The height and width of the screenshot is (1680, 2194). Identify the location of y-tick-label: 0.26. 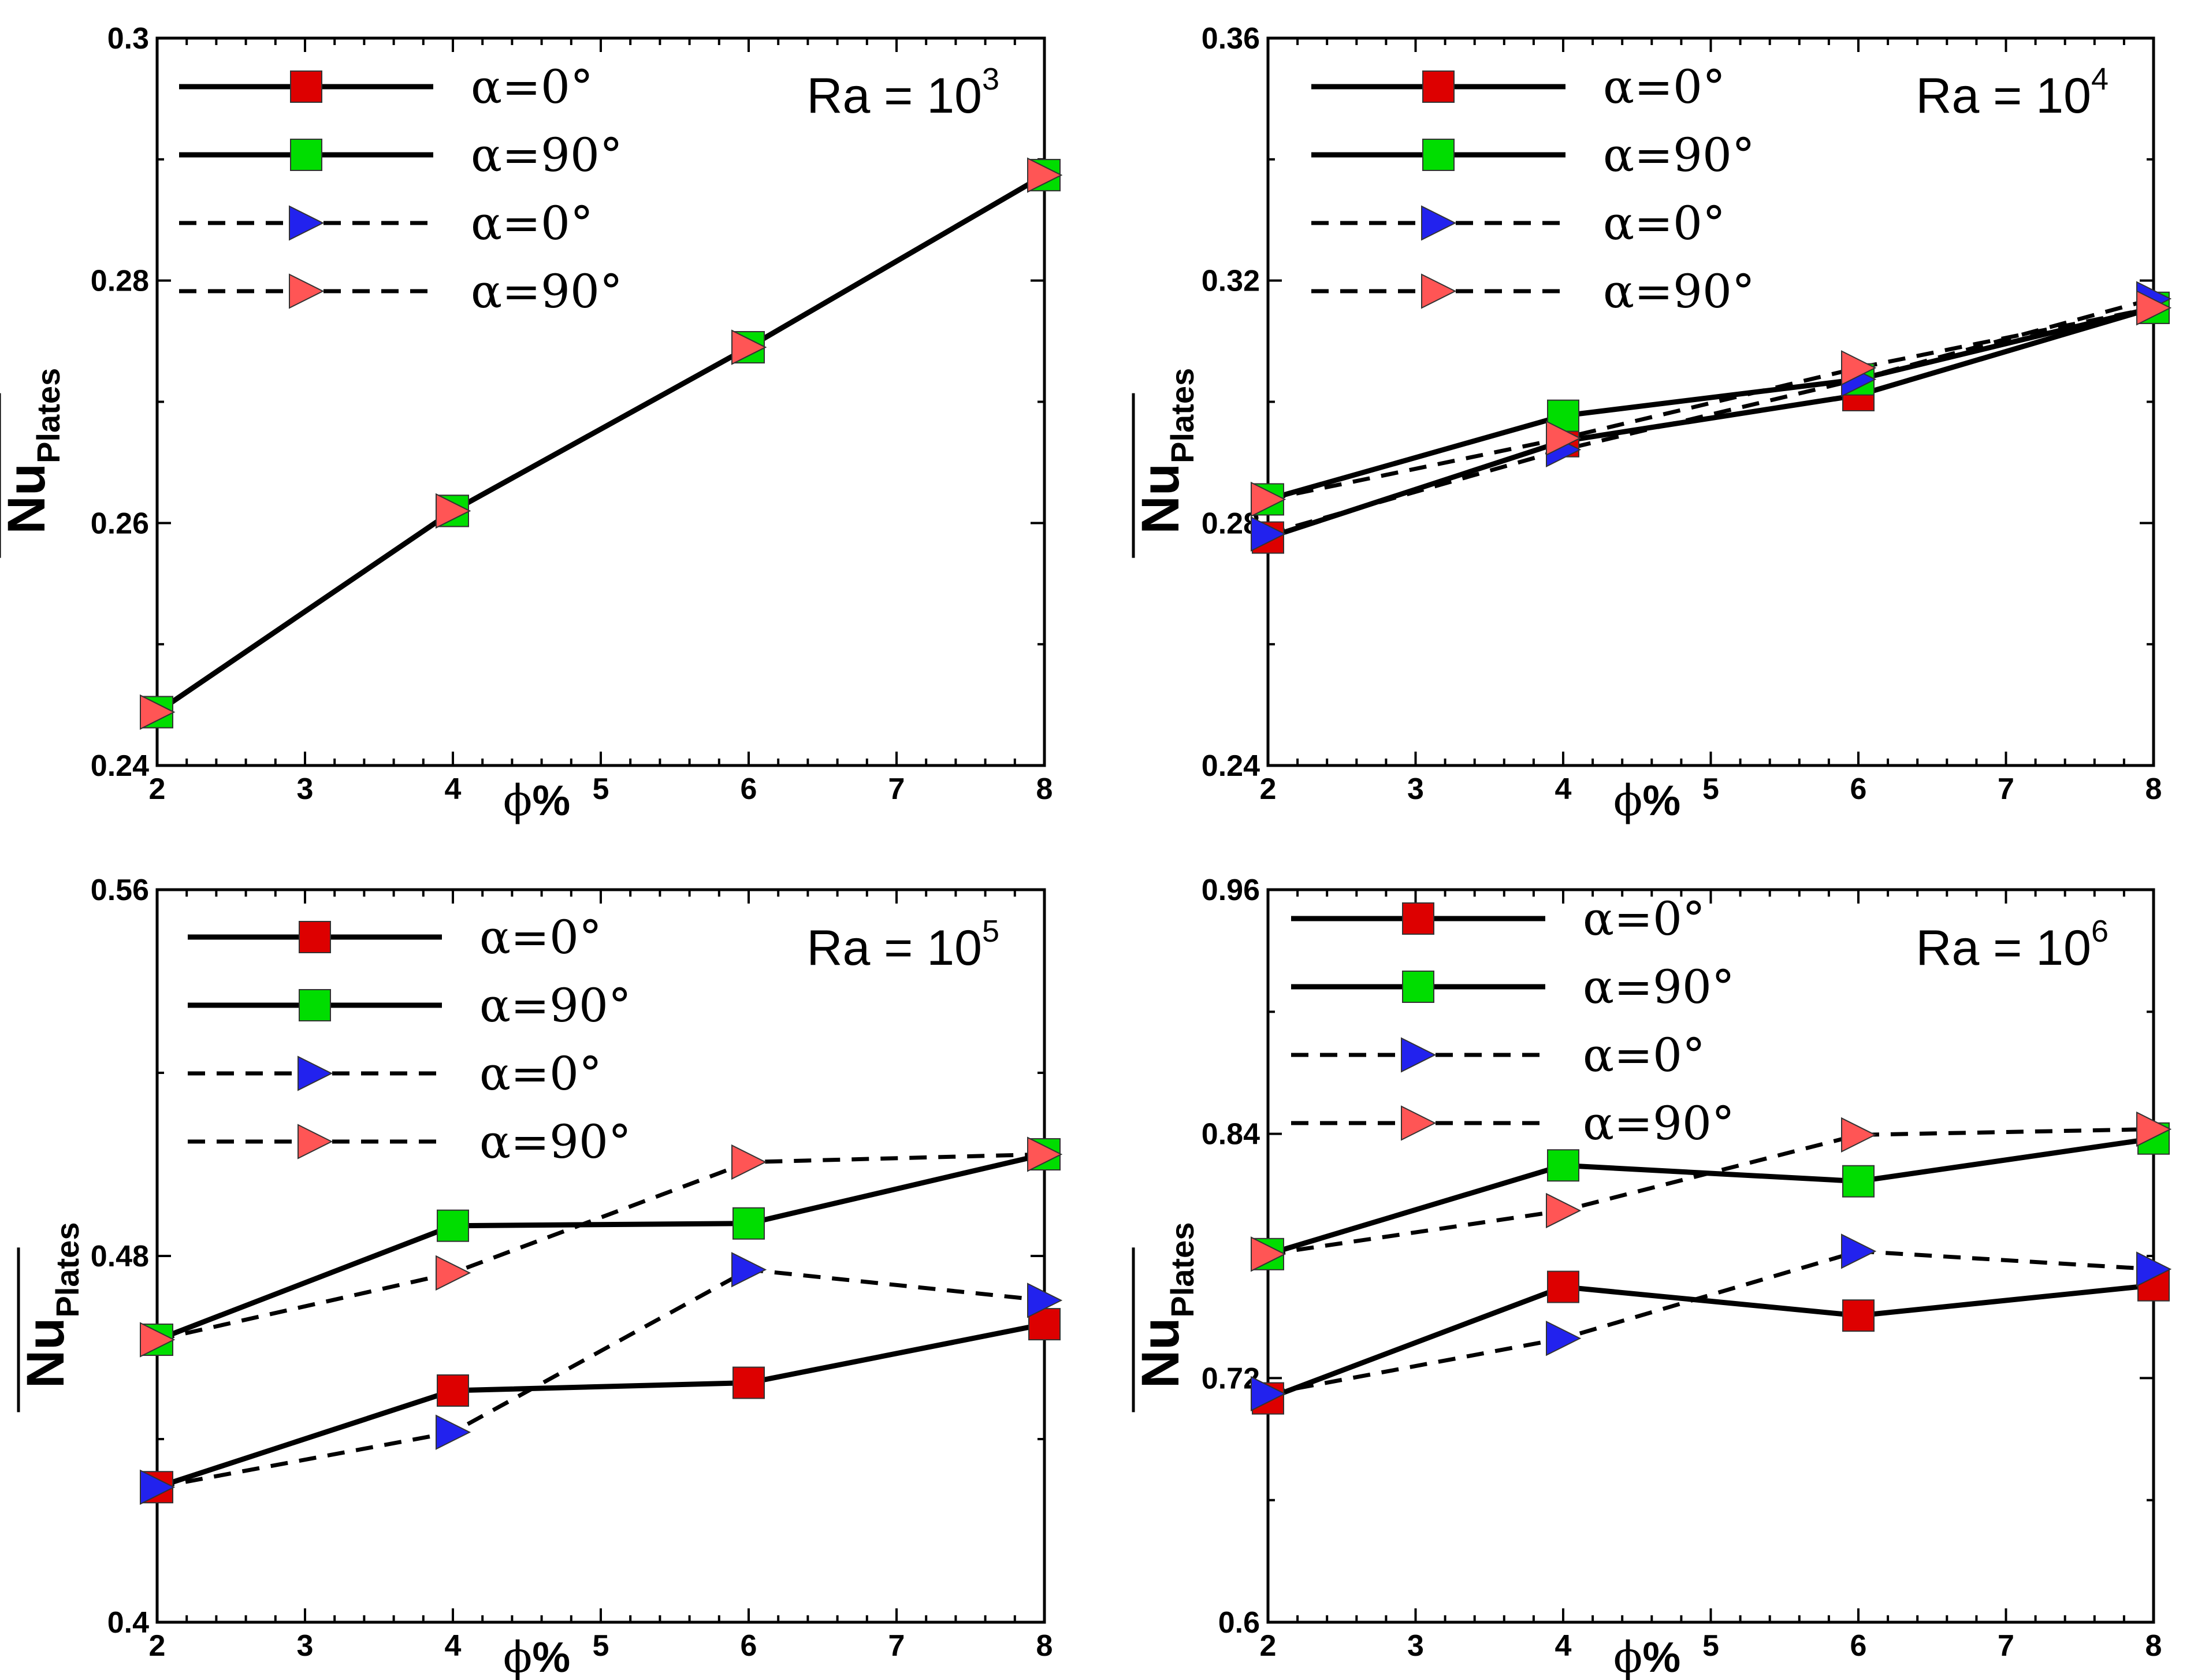
(120, 524).